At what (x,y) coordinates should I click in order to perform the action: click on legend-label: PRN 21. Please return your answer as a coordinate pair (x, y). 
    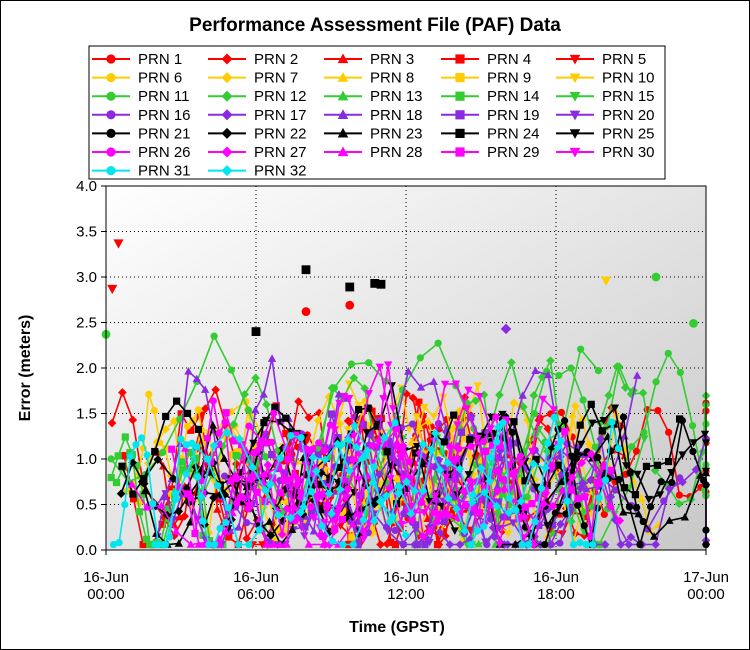
    Looking at the image, I should click on (164, 133).